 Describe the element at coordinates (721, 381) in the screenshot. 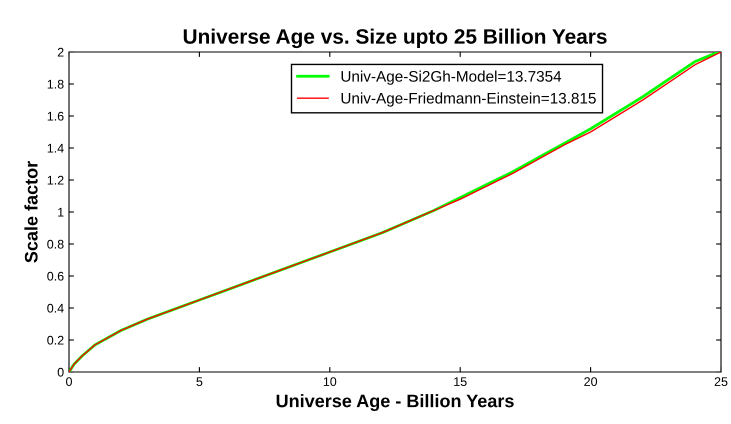

I see `x-tick-label: 25` at that location.